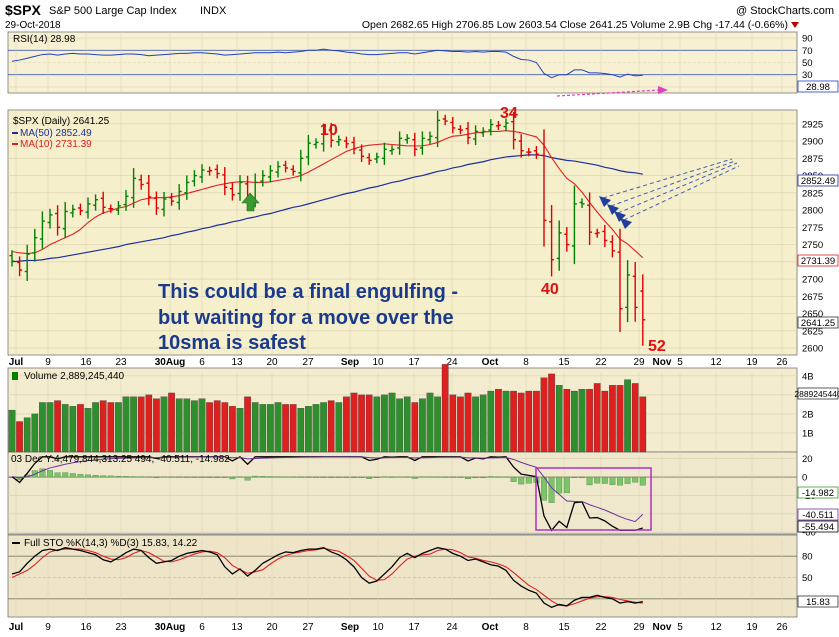  I want to click on price-value-tags: 2852.49 2731.39 2641.25, so click(818, 251).